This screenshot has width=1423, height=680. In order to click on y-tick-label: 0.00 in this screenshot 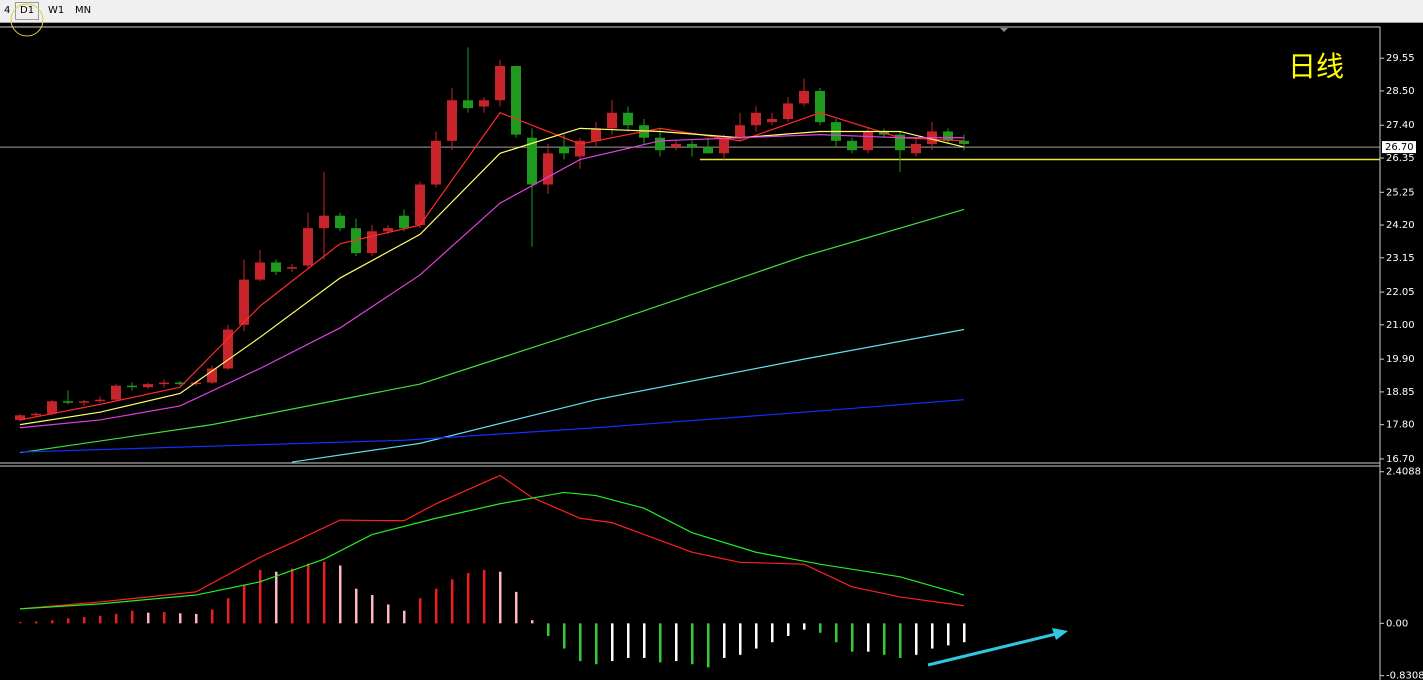, I will do `click(1397, 623)`.